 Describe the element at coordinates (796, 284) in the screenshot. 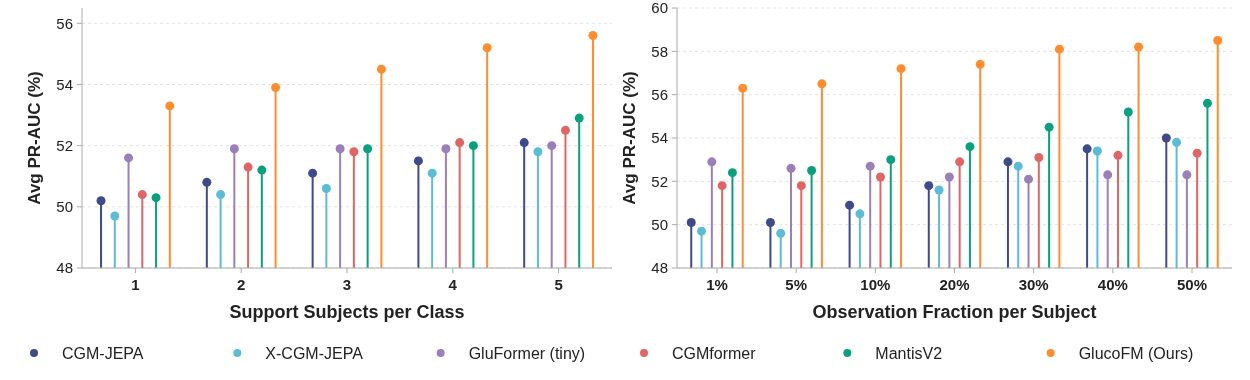

I see `x-tick-label: 5%` at that location.